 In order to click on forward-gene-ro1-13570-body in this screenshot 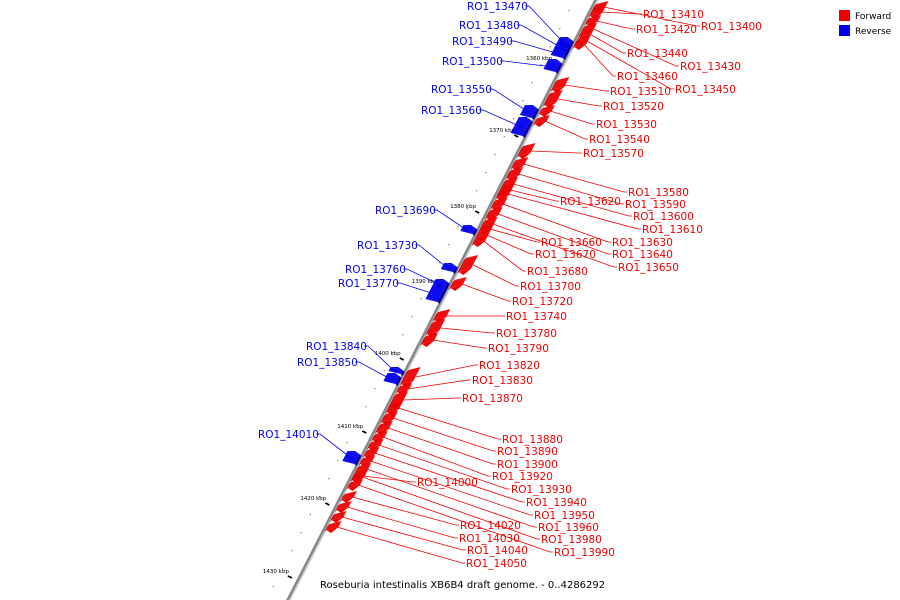, I will do `click(527, 149)`.